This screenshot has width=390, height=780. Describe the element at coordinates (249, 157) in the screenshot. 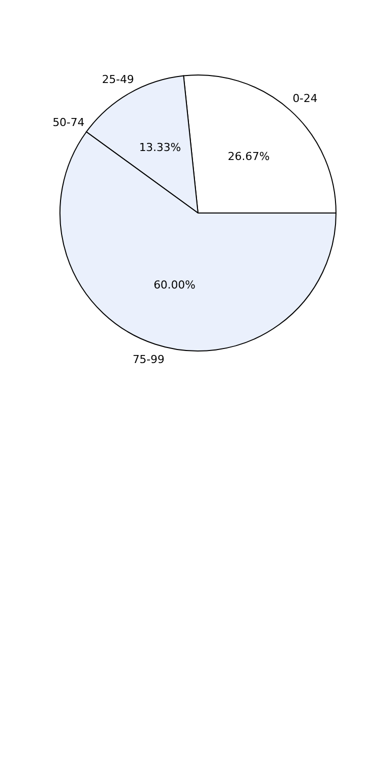

I see `data-label: 26.67%` at that location.